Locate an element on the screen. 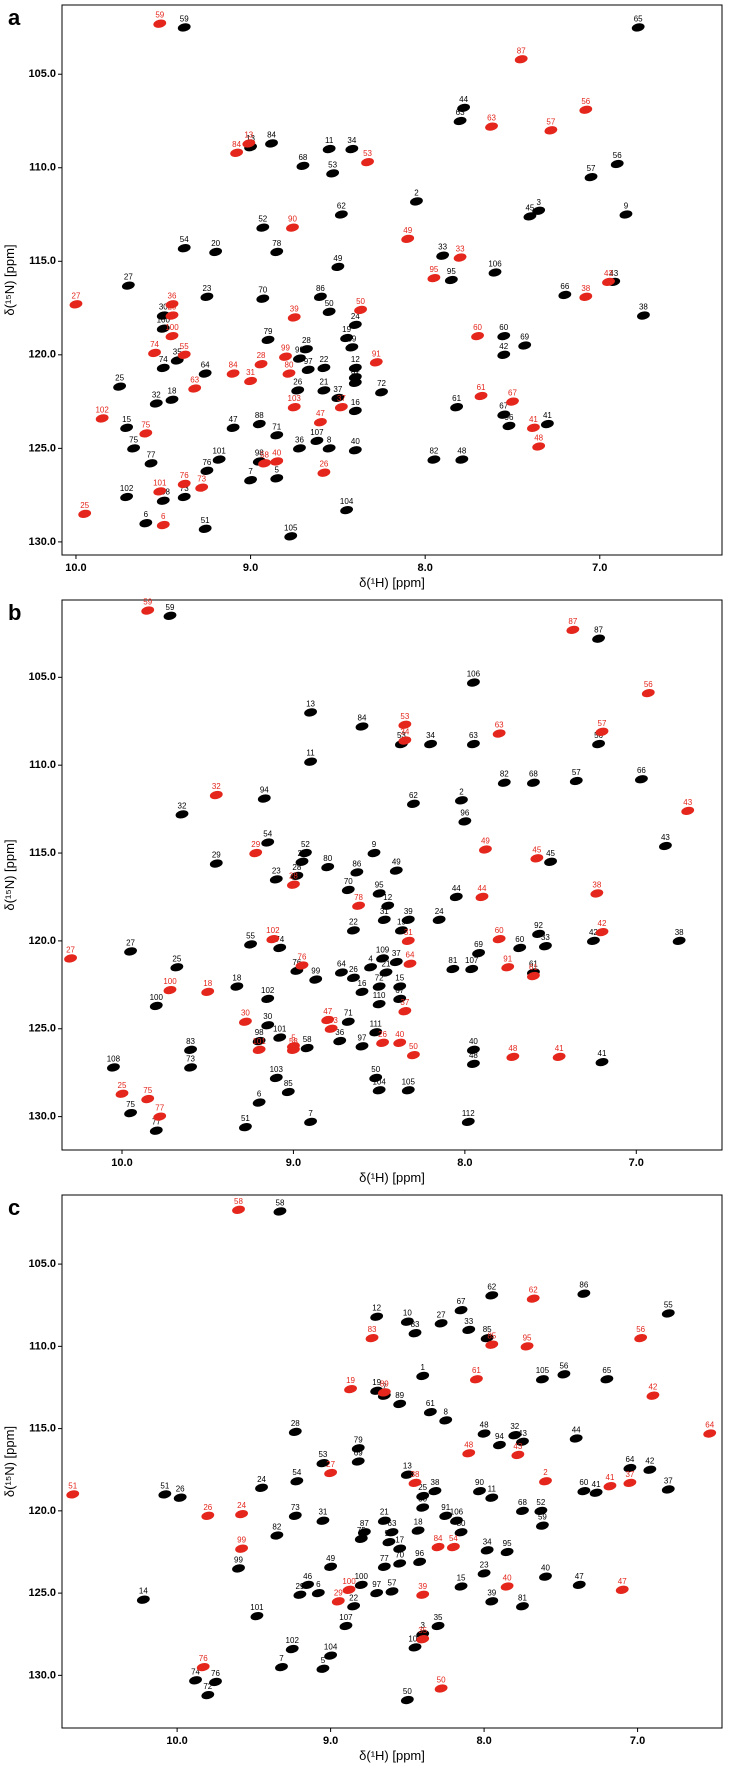  peak-label: 39 is located at coordinates (351, 338).